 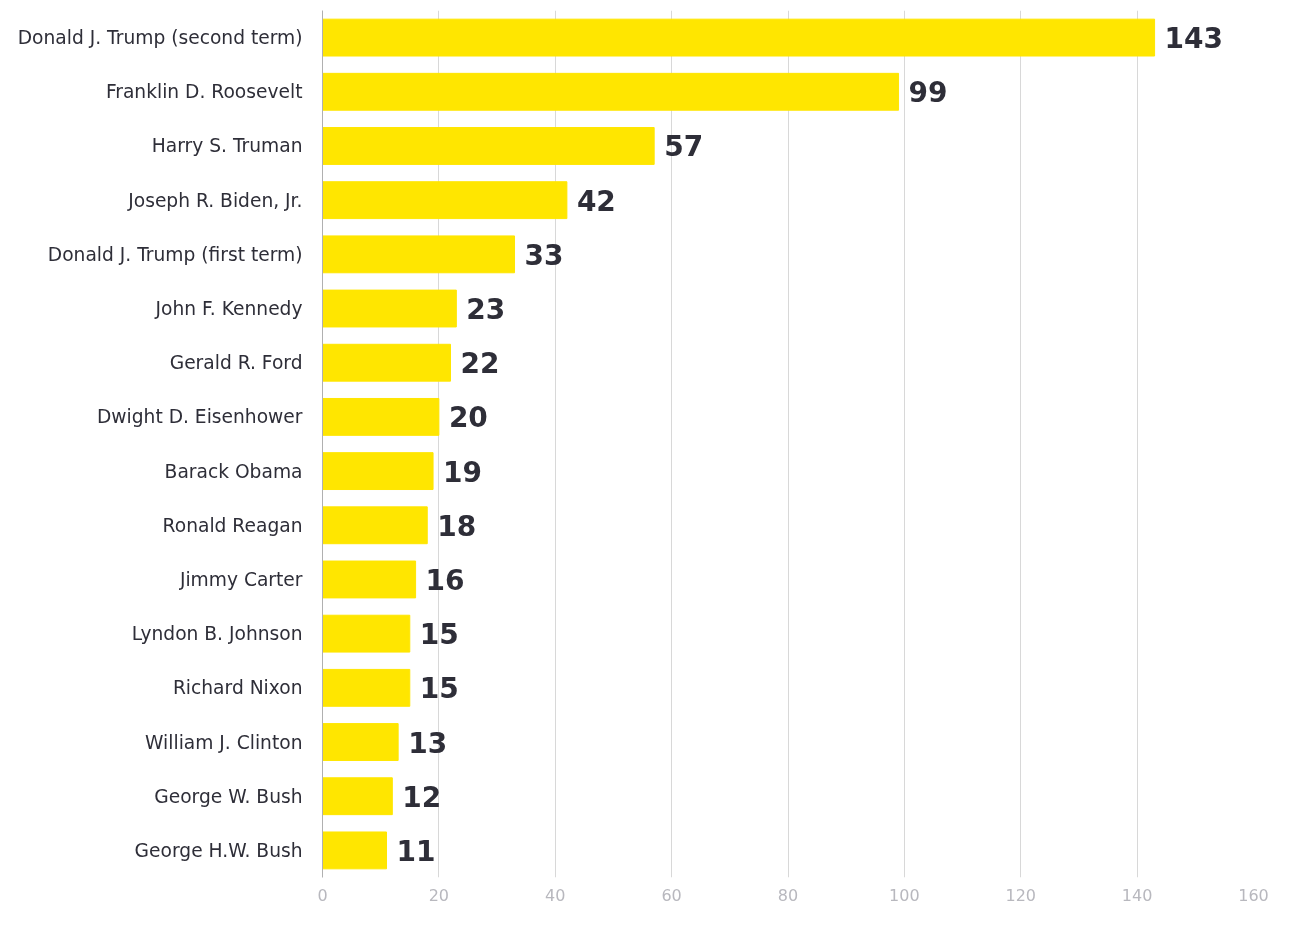 What do you see at coordinates (1137, 895) in the screenshot?
I see `x-tick-label: 140` at bounding box center [1137, 895].